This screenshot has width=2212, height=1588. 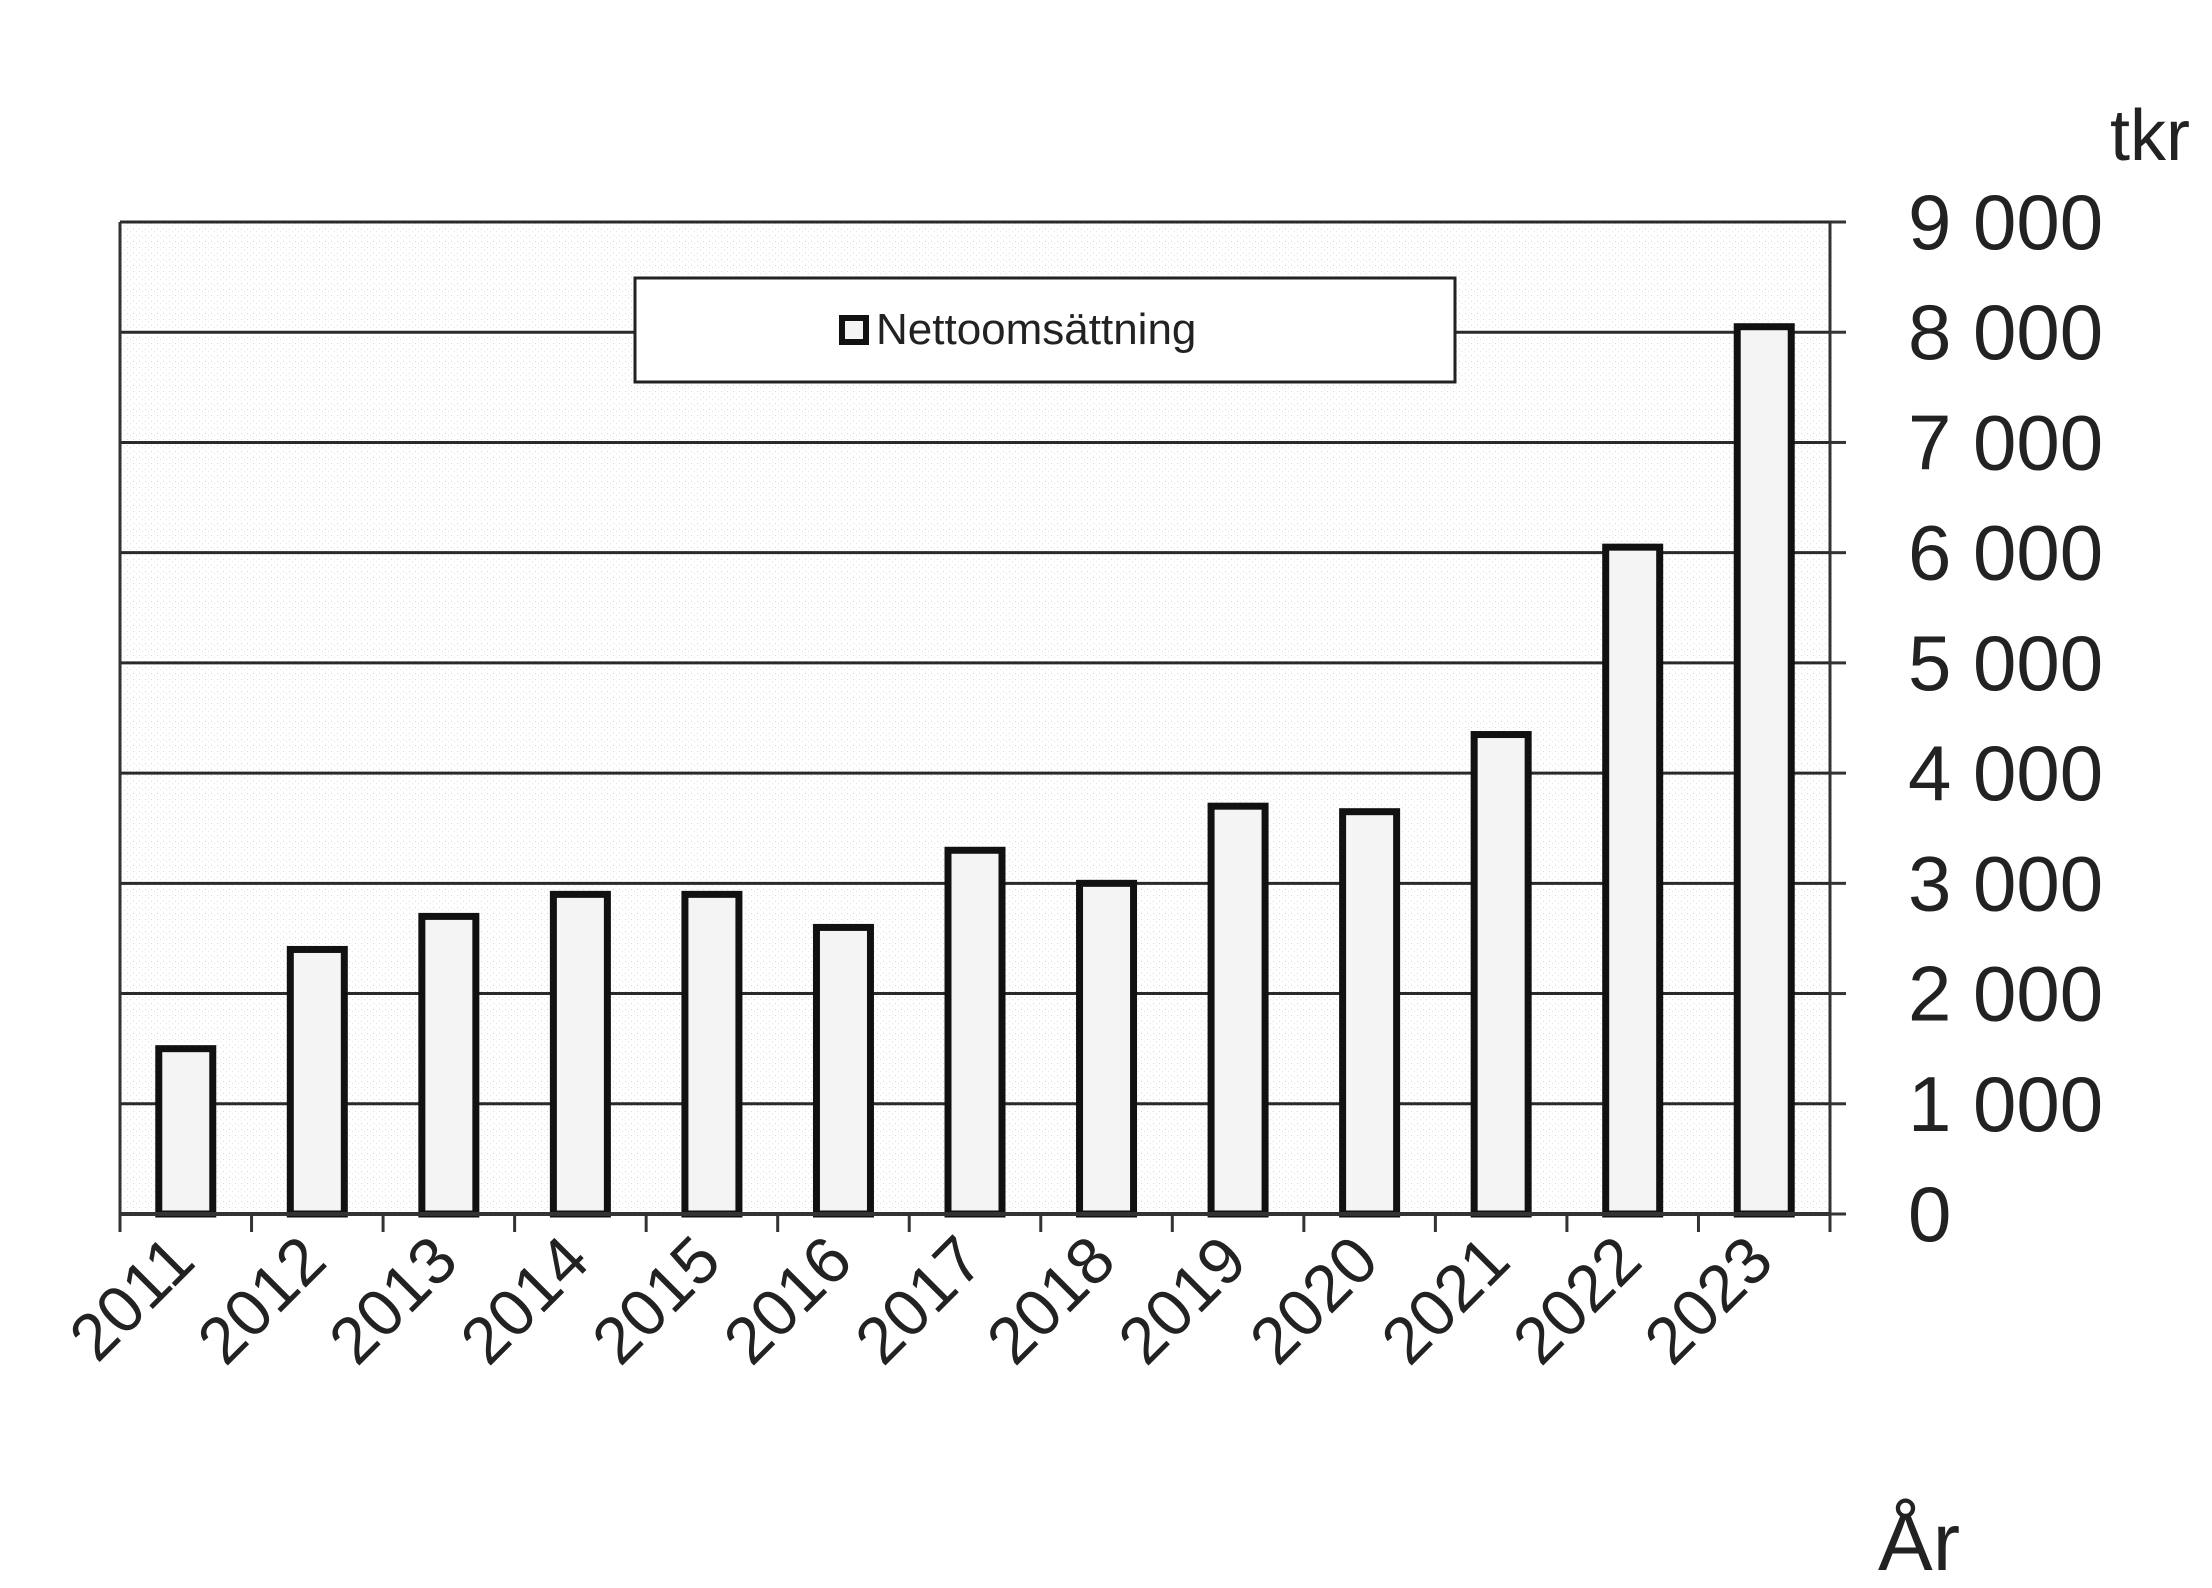 What do you see at coordinates (524, 1300) in the screenshot?
I see `x-tick-label: 2014` at bounding box center [524, 1300].